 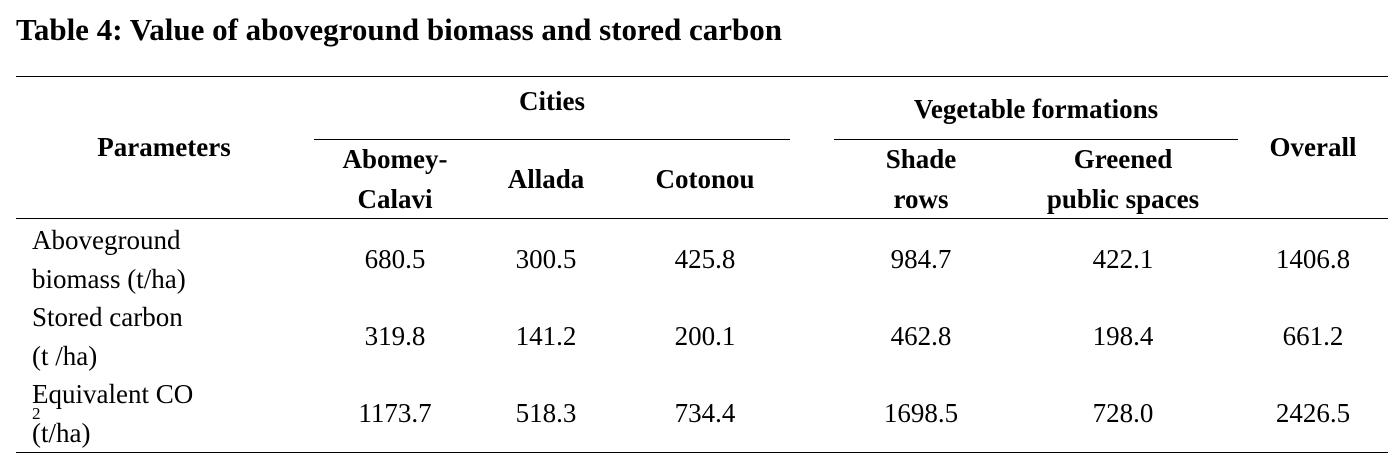 What do you see at coordinates (921, 413) in the screenshot?
I see `cell-equivalent-co2-shade-rows: 1698.5` at bounding box center [921, 413].